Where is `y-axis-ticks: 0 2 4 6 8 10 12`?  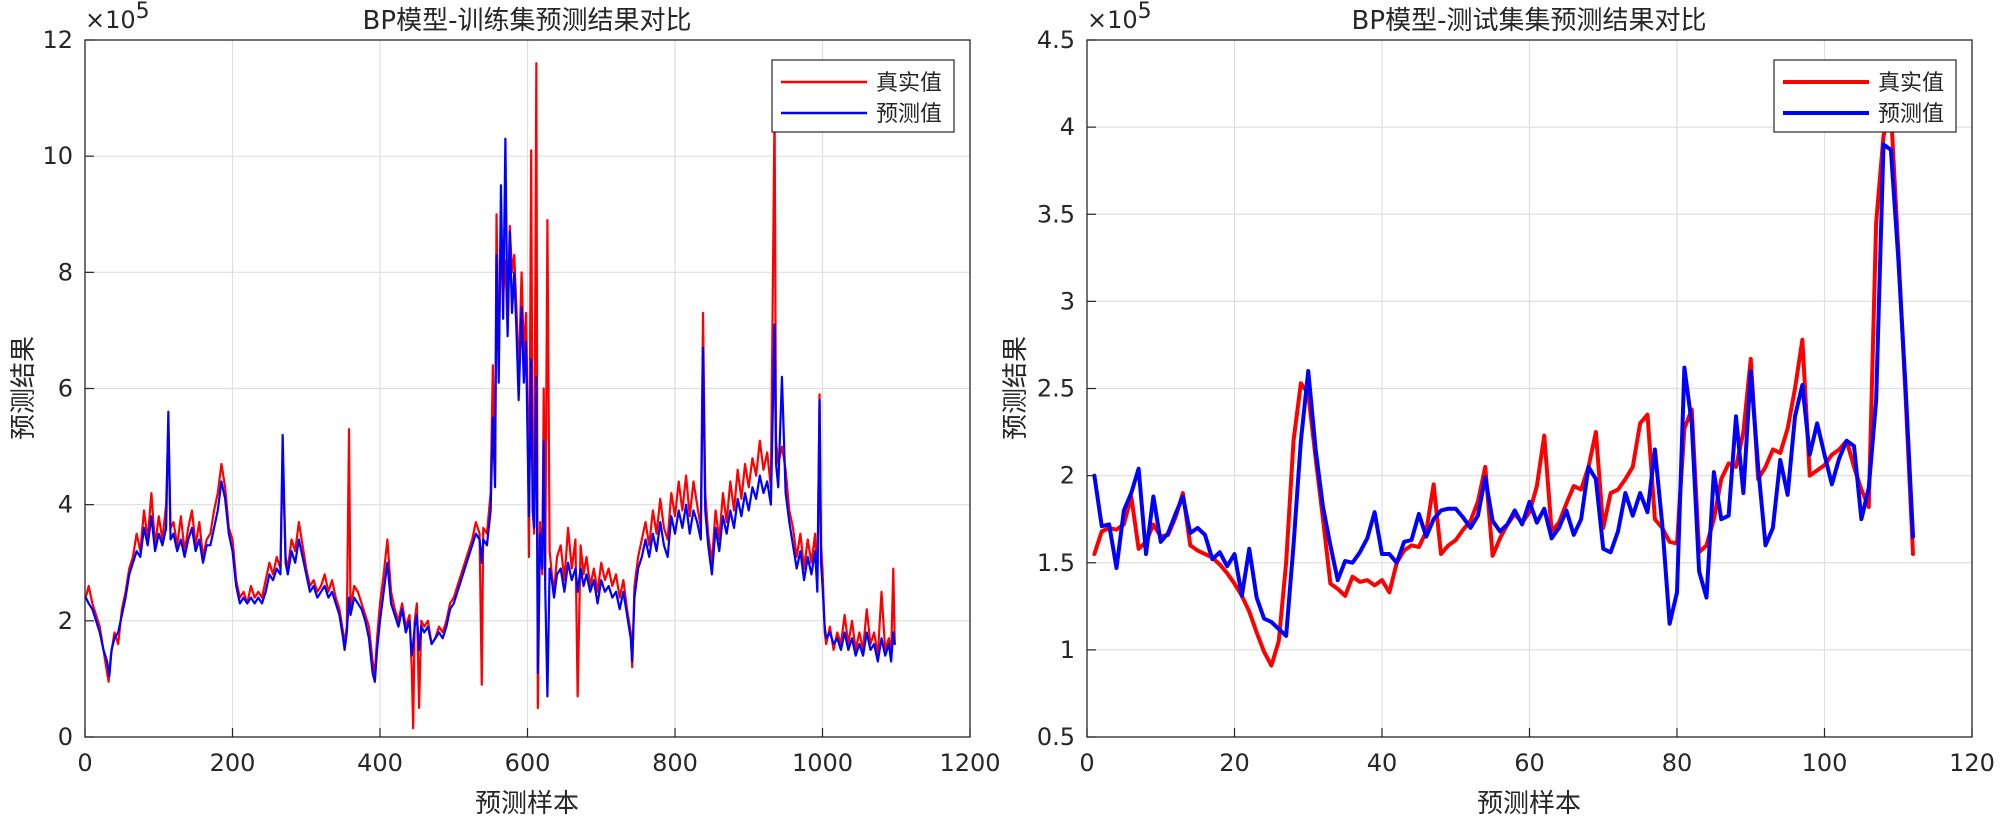 y-axis-ticks: 0 2 4 6 8 10 12 is located at coordinates (68, 388).